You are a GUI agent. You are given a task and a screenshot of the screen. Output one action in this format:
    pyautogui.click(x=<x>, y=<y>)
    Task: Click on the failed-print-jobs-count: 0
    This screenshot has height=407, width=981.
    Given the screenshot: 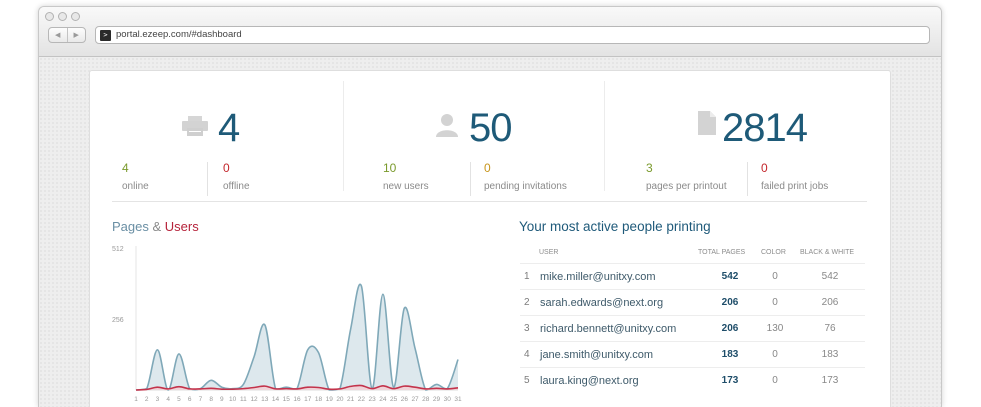 What is the action you would take?
    pyautogui.click(x=764, y=168)
    